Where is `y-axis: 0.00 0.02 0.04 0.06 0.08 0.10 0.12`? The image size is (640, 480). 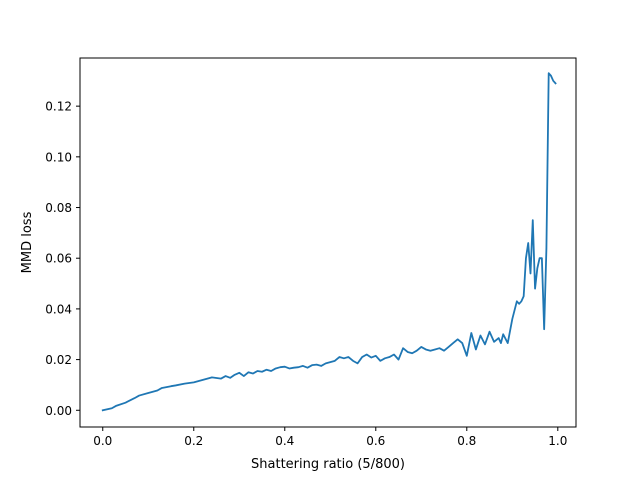 y-axis: 0.00 0.02 0.04 0.06 0.08 0.10 0.12 is located at coordinates (62, 259).